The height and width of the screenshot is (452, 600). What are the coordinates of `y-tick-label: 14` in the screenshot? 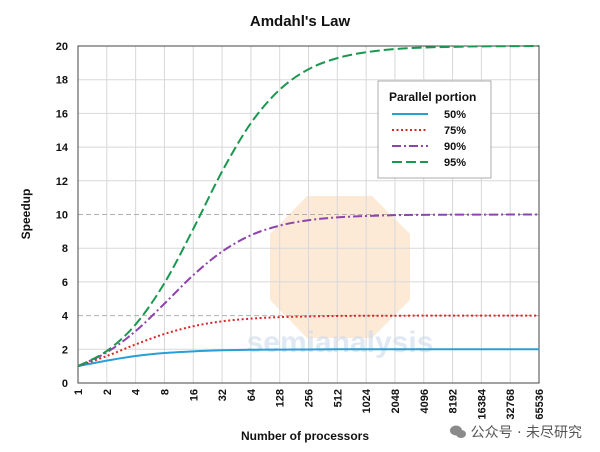 It's located at (62, 148).